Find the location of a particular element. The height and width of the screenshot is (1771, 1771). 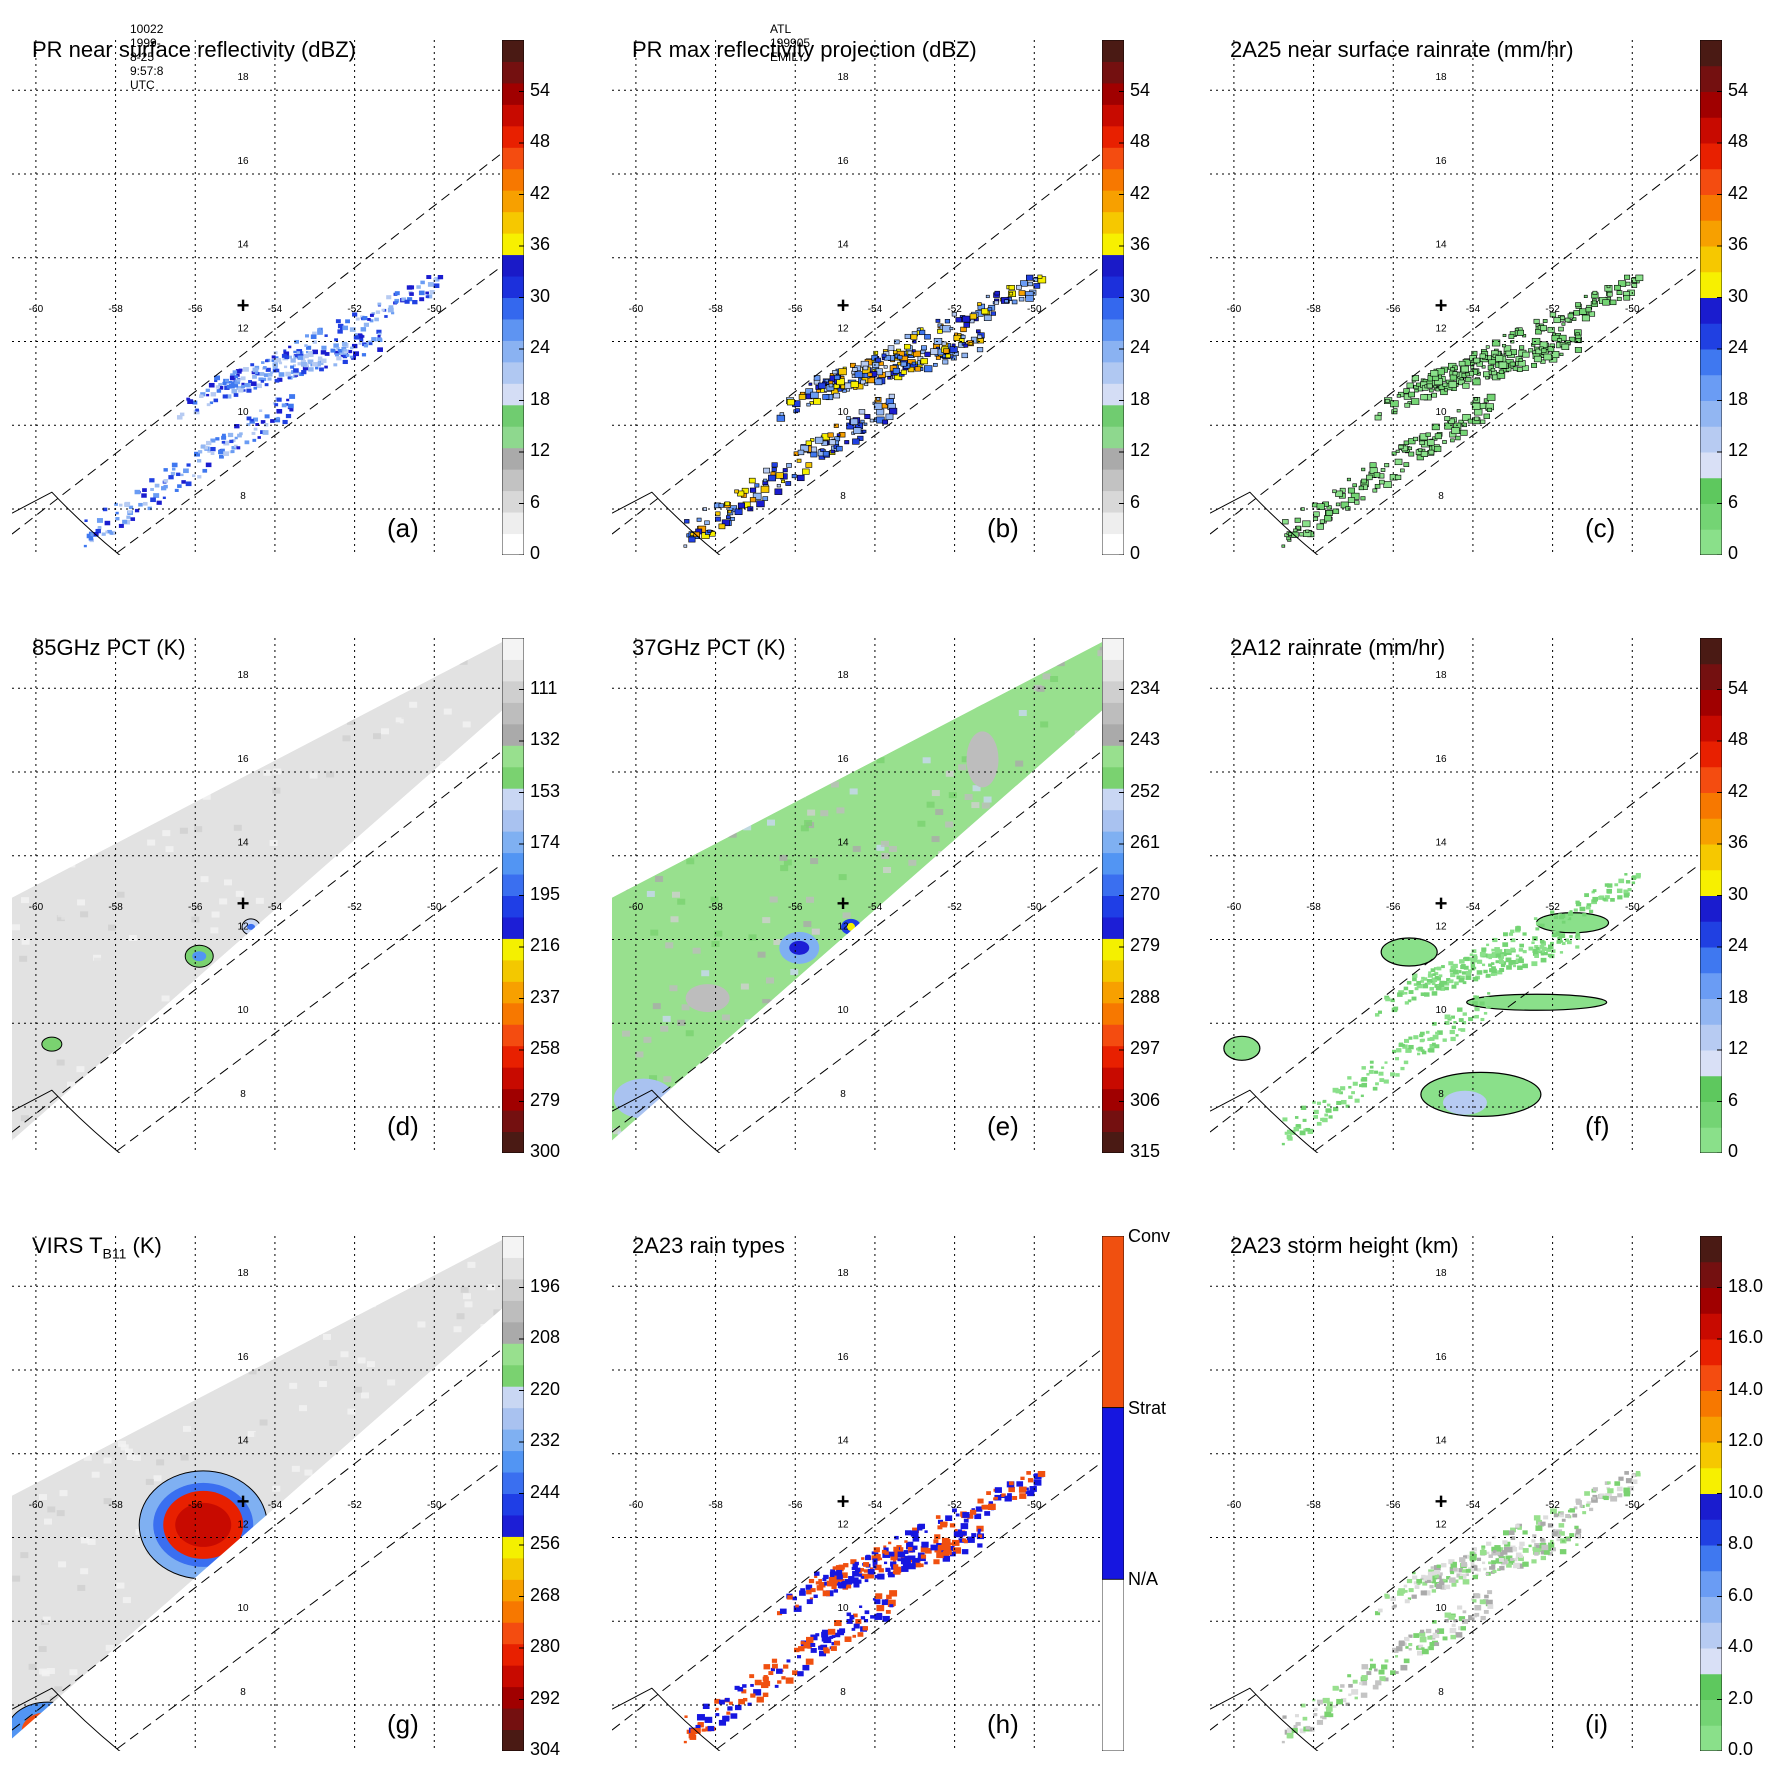

lon-tick-label: -60 is located at coordinates (636, 1505).